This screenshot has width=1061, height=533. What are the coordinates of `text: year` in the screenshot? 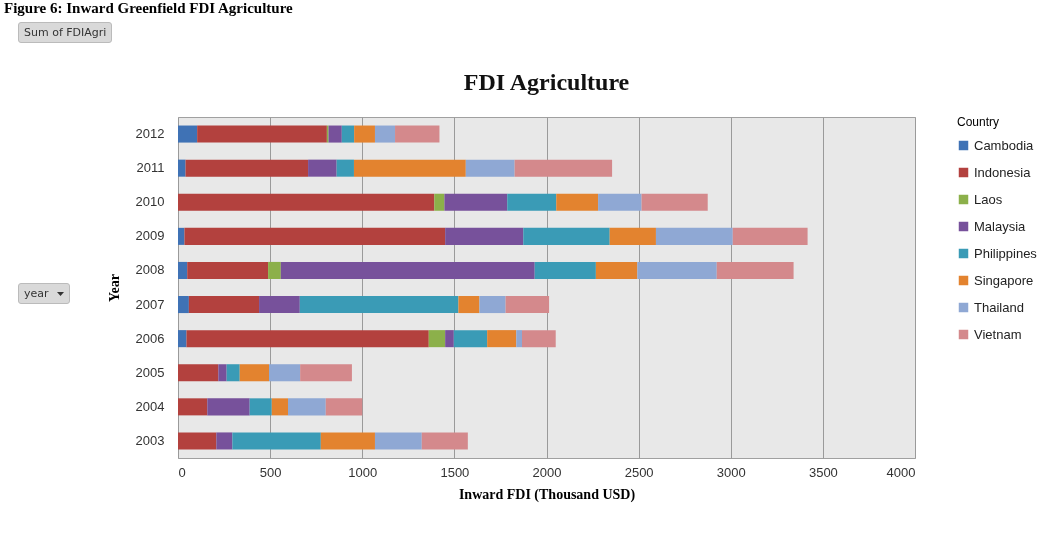 It's located at (36, 293).